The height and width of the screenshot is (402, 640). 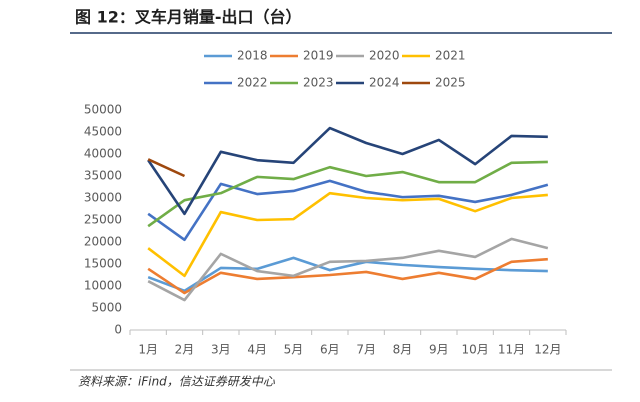 I want to click on legend-label: 2019, so click(x=318, y=56).